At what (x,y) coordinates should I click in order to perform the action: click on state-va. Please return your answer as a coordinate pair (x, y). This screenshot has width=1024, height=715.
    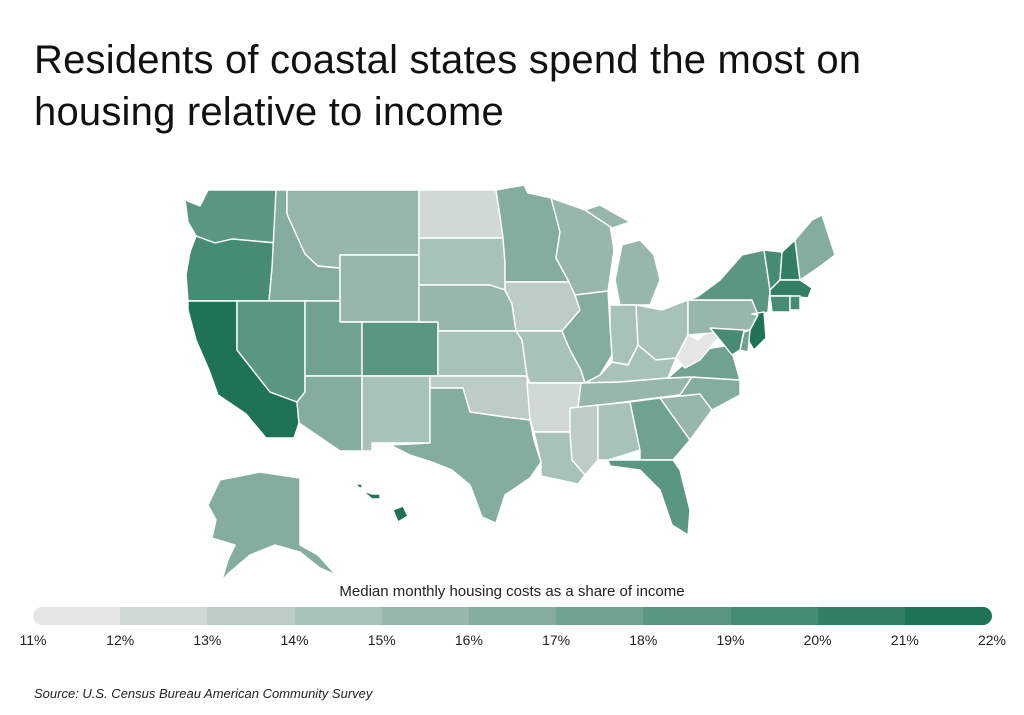
    Looking at the image, I should click on (704, 362).